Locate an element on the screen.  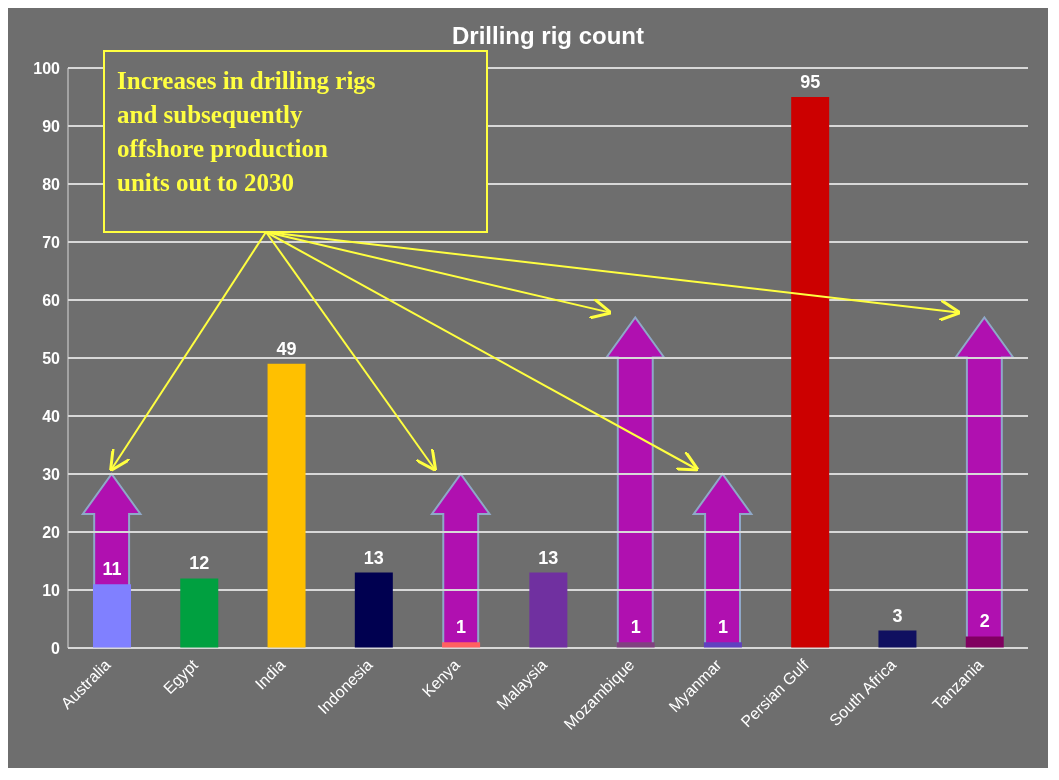
data-label: 12 is located at coordinates (199, 563).